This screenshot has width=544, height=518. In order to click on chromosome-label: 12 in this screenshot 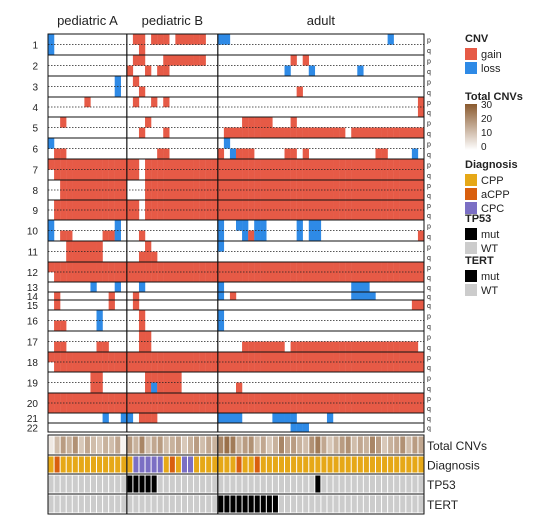, I will do `click(33, 273)`.